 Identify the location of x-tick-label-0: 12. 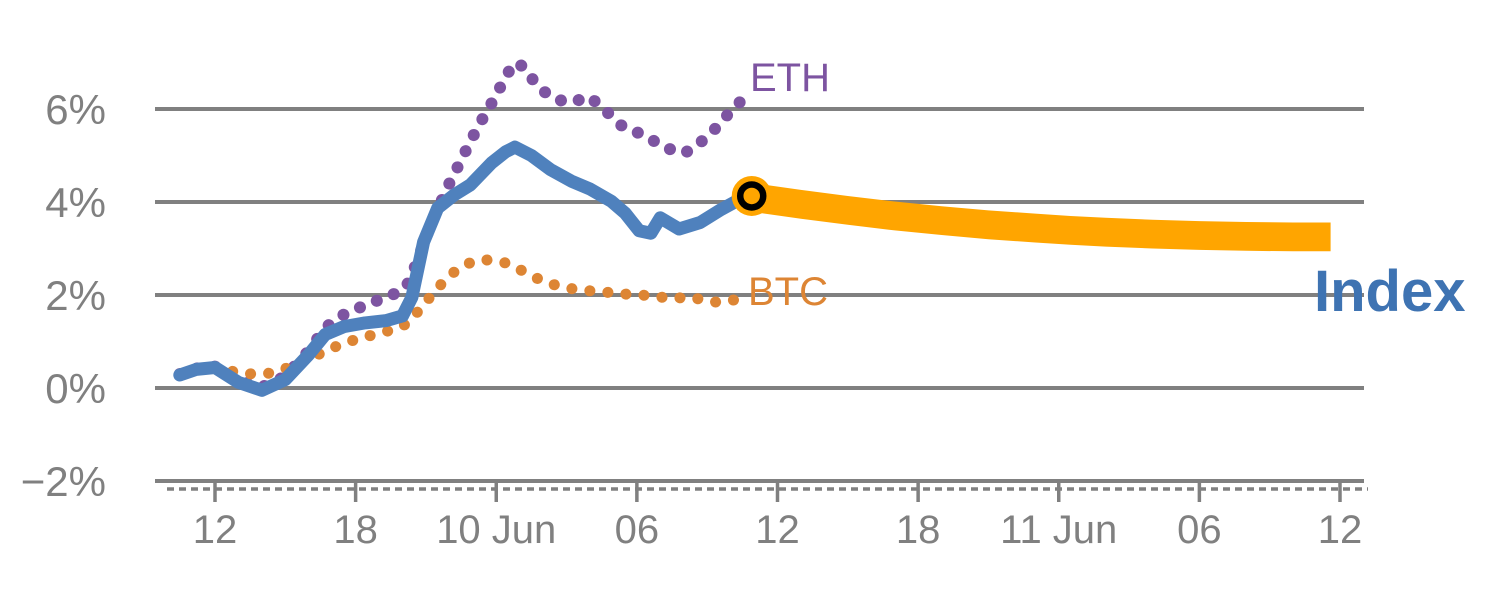
(215, 530).